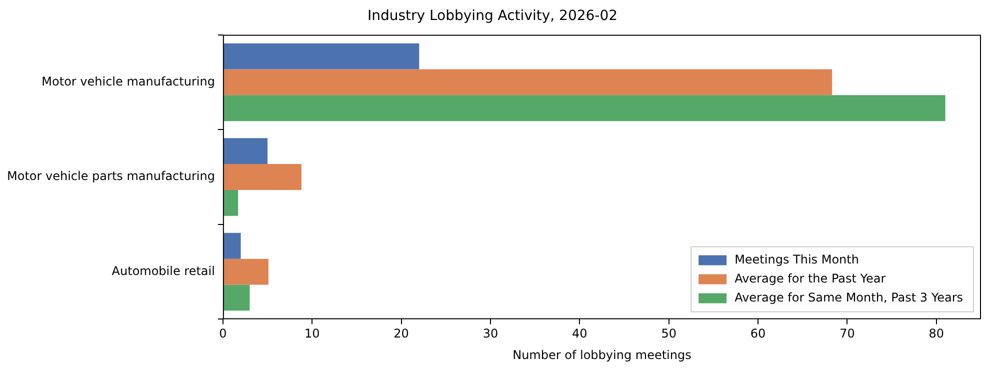 The image size is (990, 371). Describe the element at coordinates (668, 333) in the screenshot. I see `x-tick-label: 50` at that location.